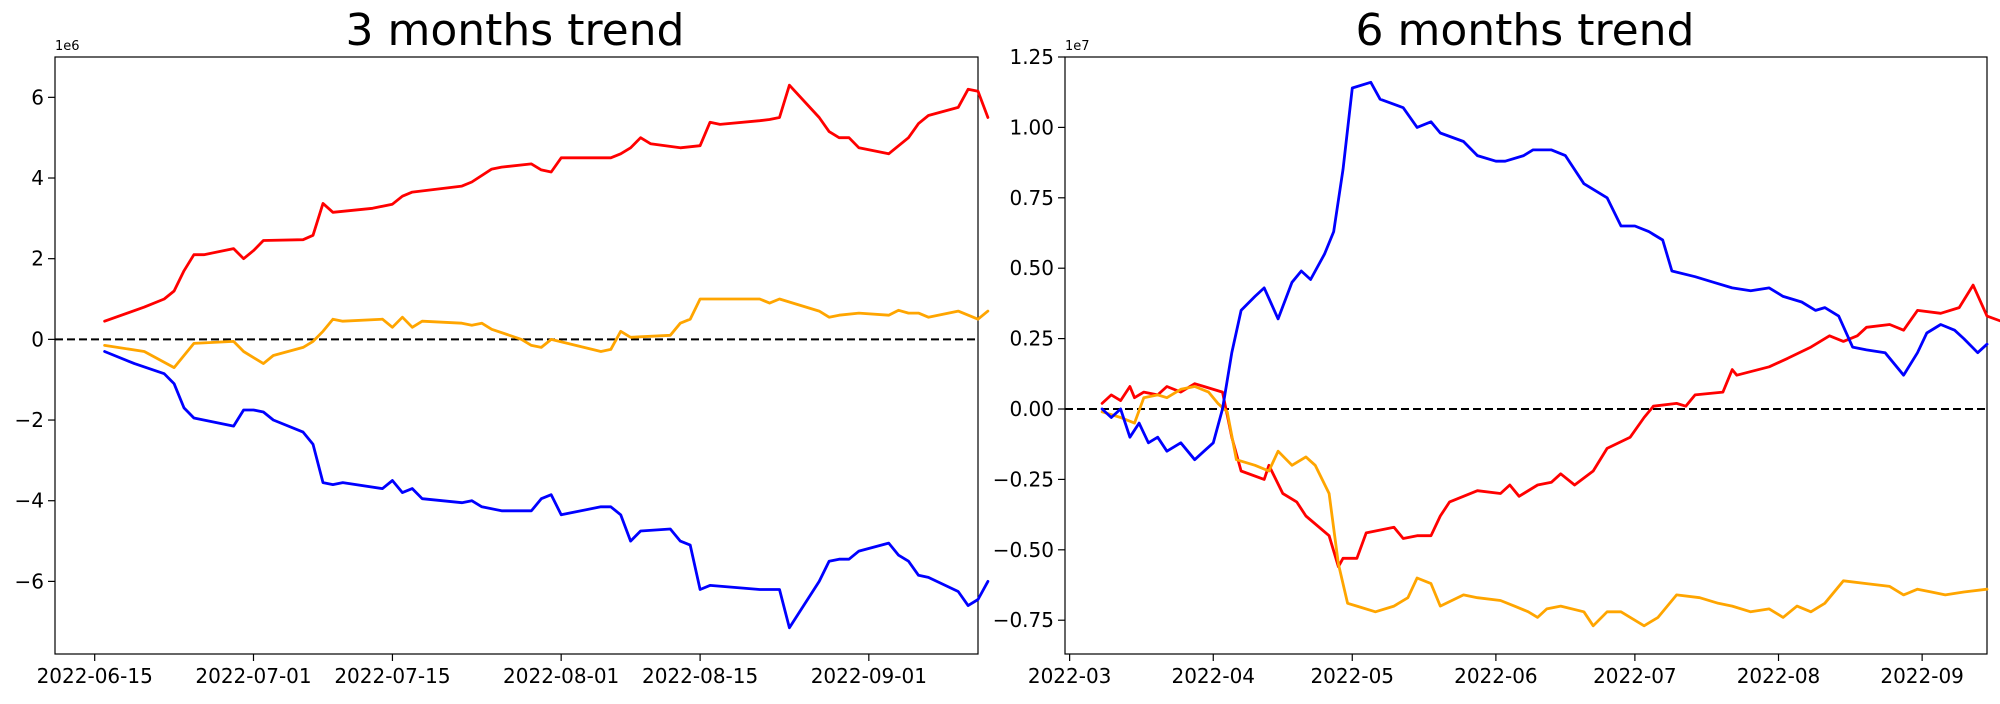 The image size is (2000, 704). Describe the element at coordinates (67, 46) in the screenshot. I see `y-offset-label: 1e6` at that location.